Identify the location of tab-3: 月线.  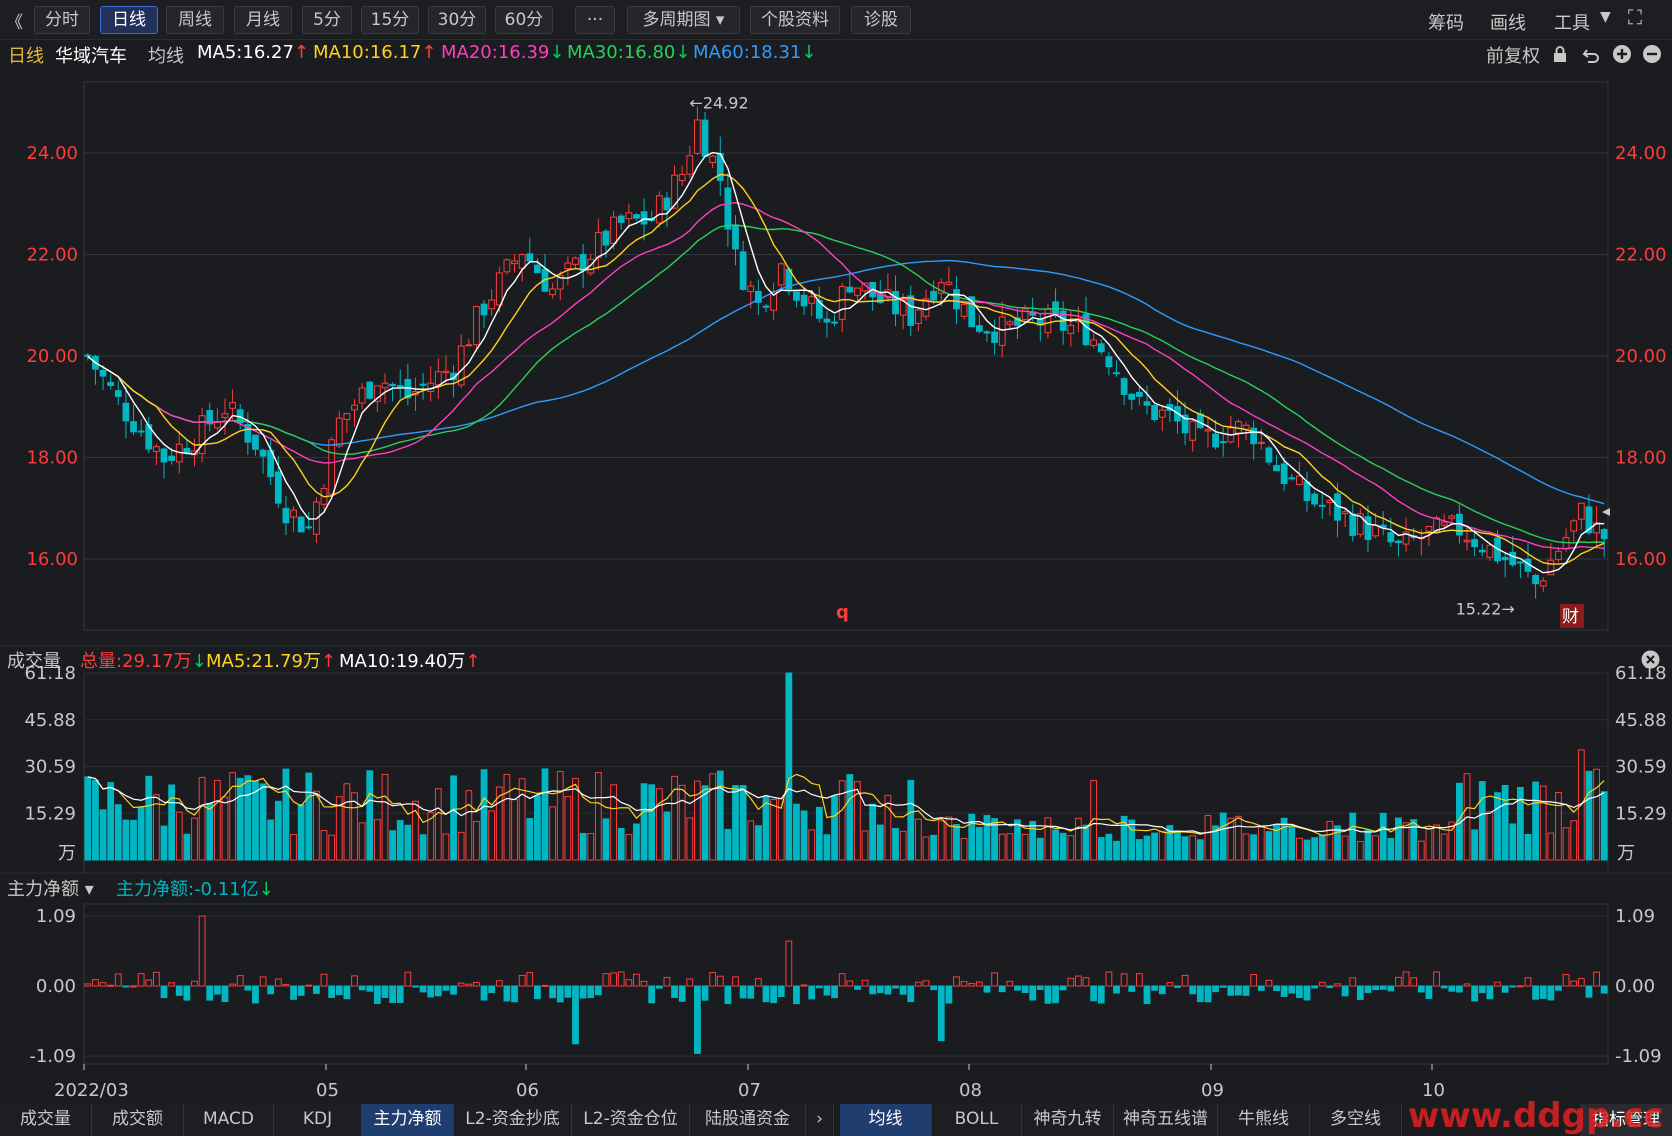
(263, 20).